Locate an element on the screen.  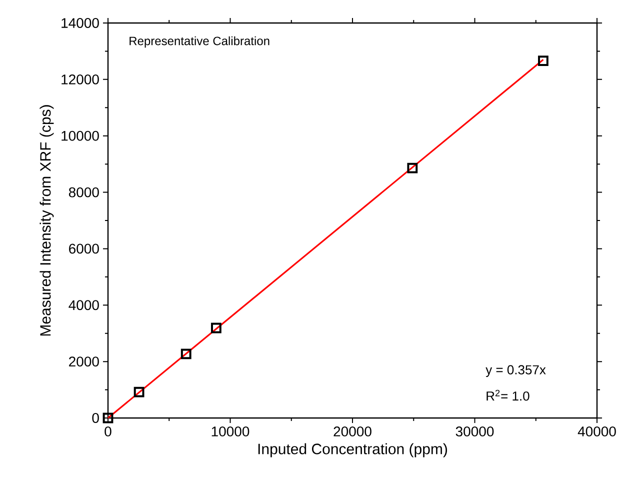
y-tick-label: 0 is located at coordinates (95, 418).